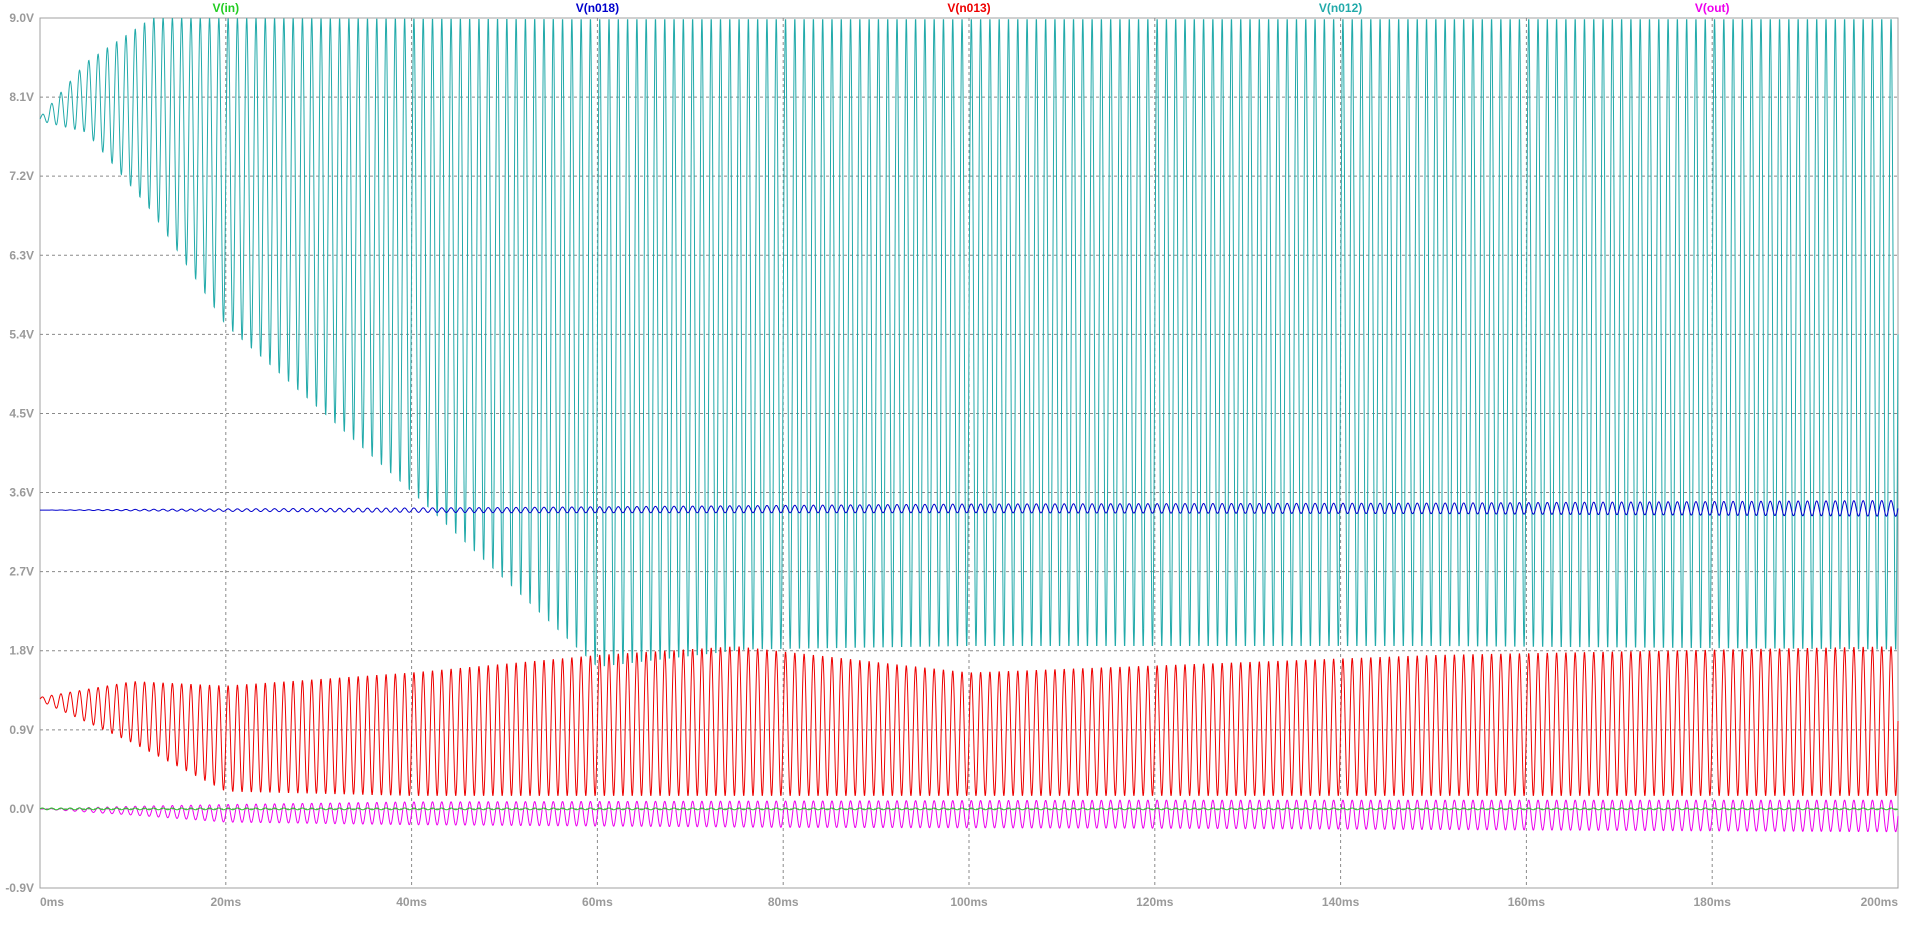 This screenshot has width=1919, height=925. I want to click on legend: V(in) V(n018) V(n013) V(n012) V(out), so click(970, 8).